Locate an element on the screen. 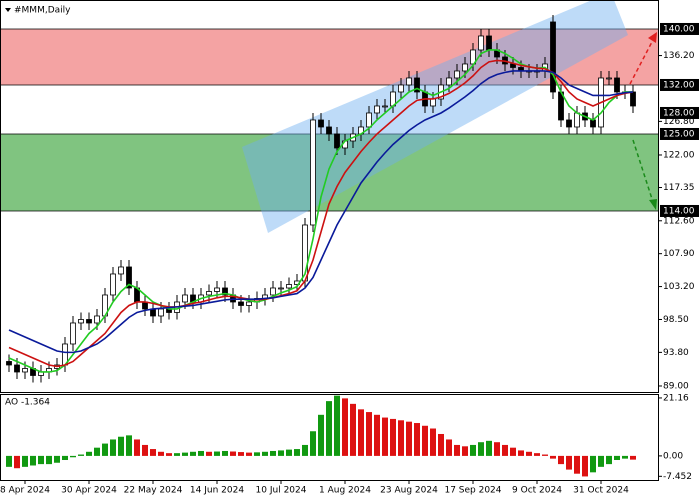 This screenshot has width=700, height=500. up-arrow-head is located at coordinates (652, 37).